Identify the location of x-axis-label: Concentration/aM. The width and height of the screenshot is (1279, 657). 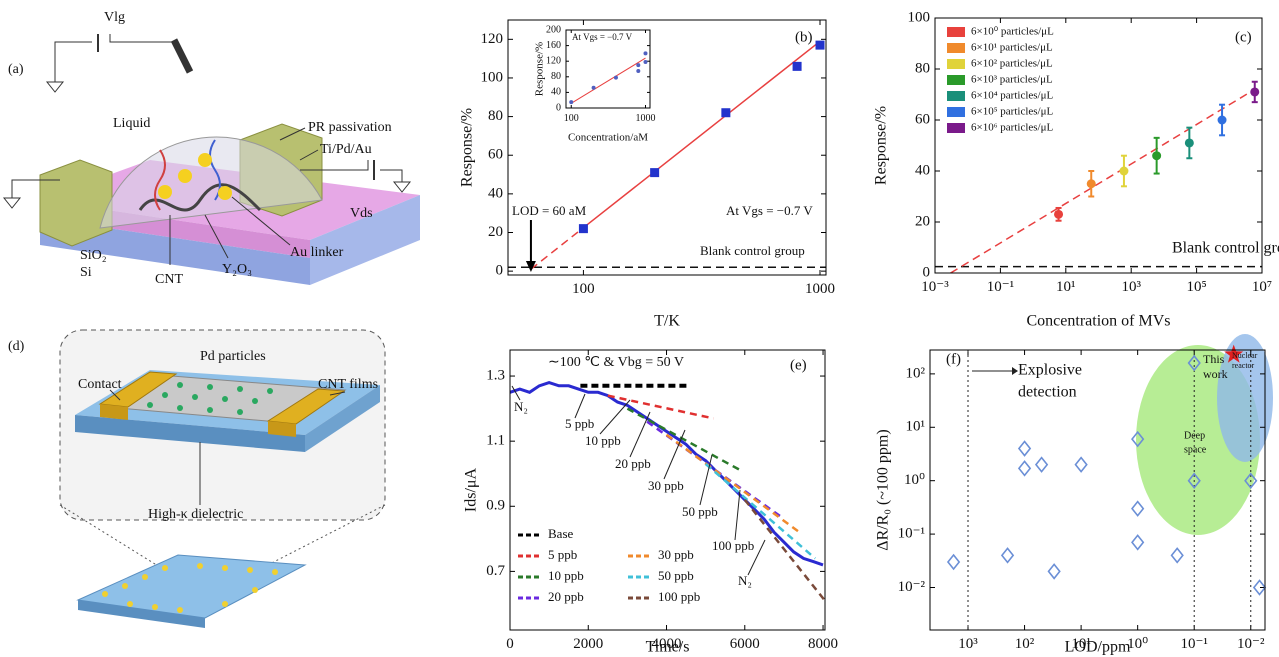
(608, 138).